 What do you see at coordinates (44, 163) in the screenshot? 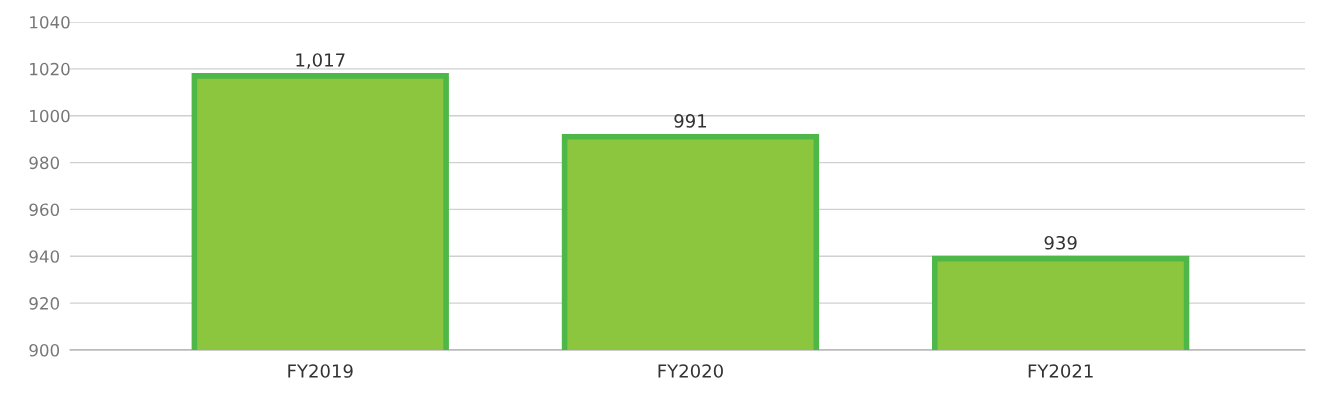
I see `y-tick-label: 980` at bounding box center [44, 163].